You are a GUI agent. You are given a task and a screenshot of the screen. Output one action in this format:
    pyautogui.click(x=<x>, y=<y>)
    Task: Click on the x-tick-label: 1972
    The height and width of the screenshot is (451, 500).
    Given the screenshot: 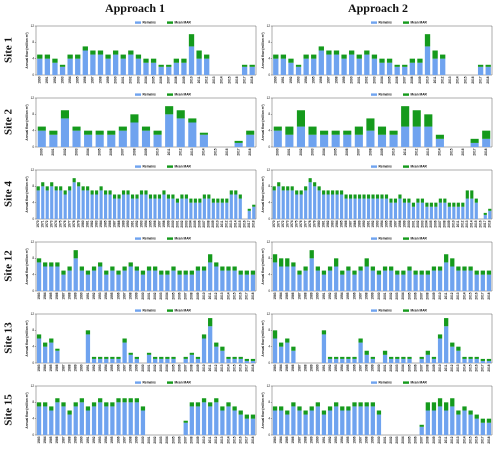 What is the action you would take?
    pyautogui.click(x=283, y=223)
    